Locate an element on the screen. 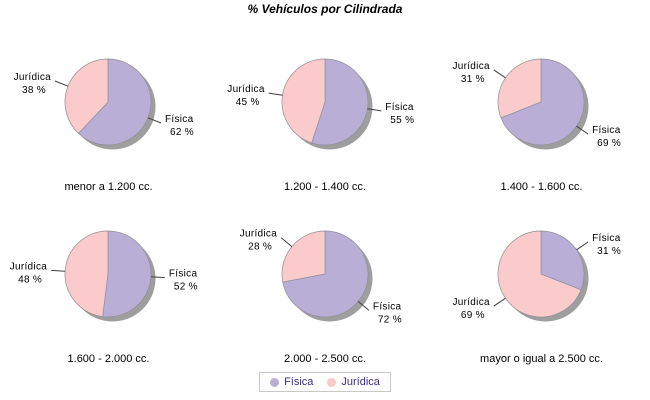 The image size is (650, 400). pie-caption: menor a 1.200 cc. is located at coordinates (108, 187).